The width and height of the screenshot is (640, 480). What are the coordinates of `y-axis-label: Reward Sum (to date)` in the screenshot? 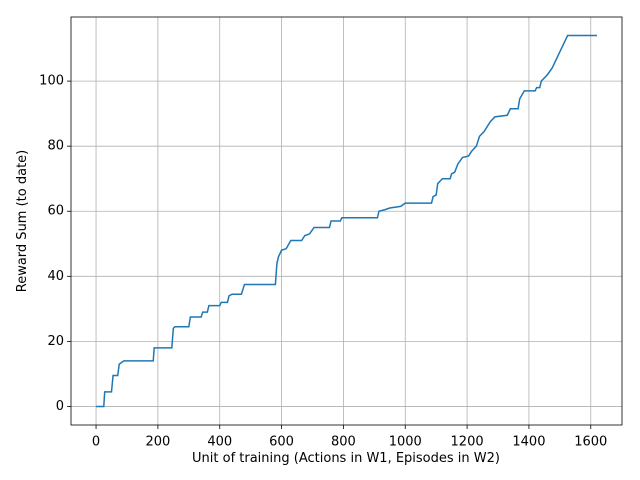 It's located at (22, 221).